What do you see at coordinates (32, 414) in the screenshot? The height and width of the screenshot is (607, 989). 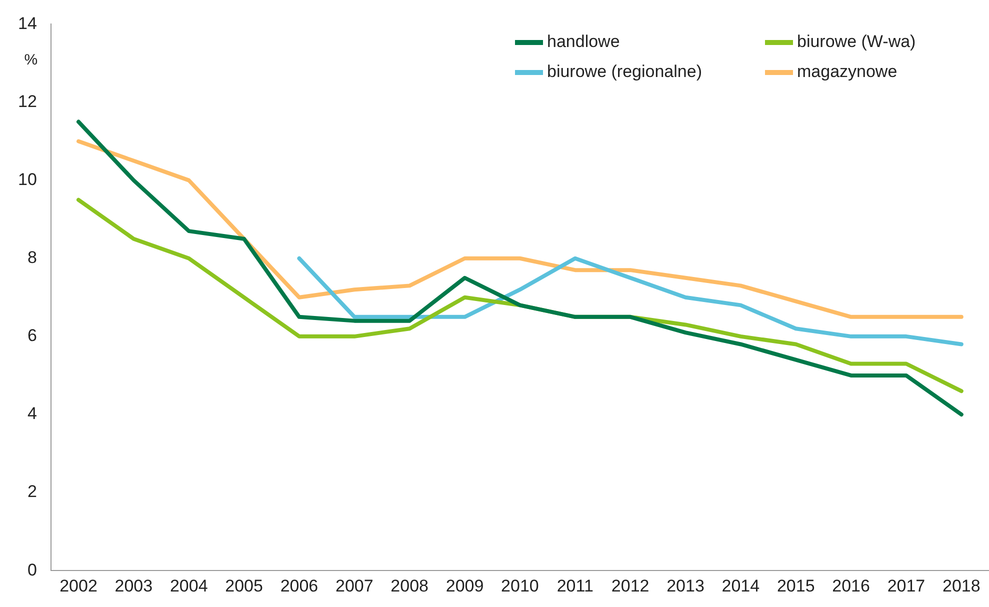 I see `y-tick-label: 4` at bounding box center [32, 414].